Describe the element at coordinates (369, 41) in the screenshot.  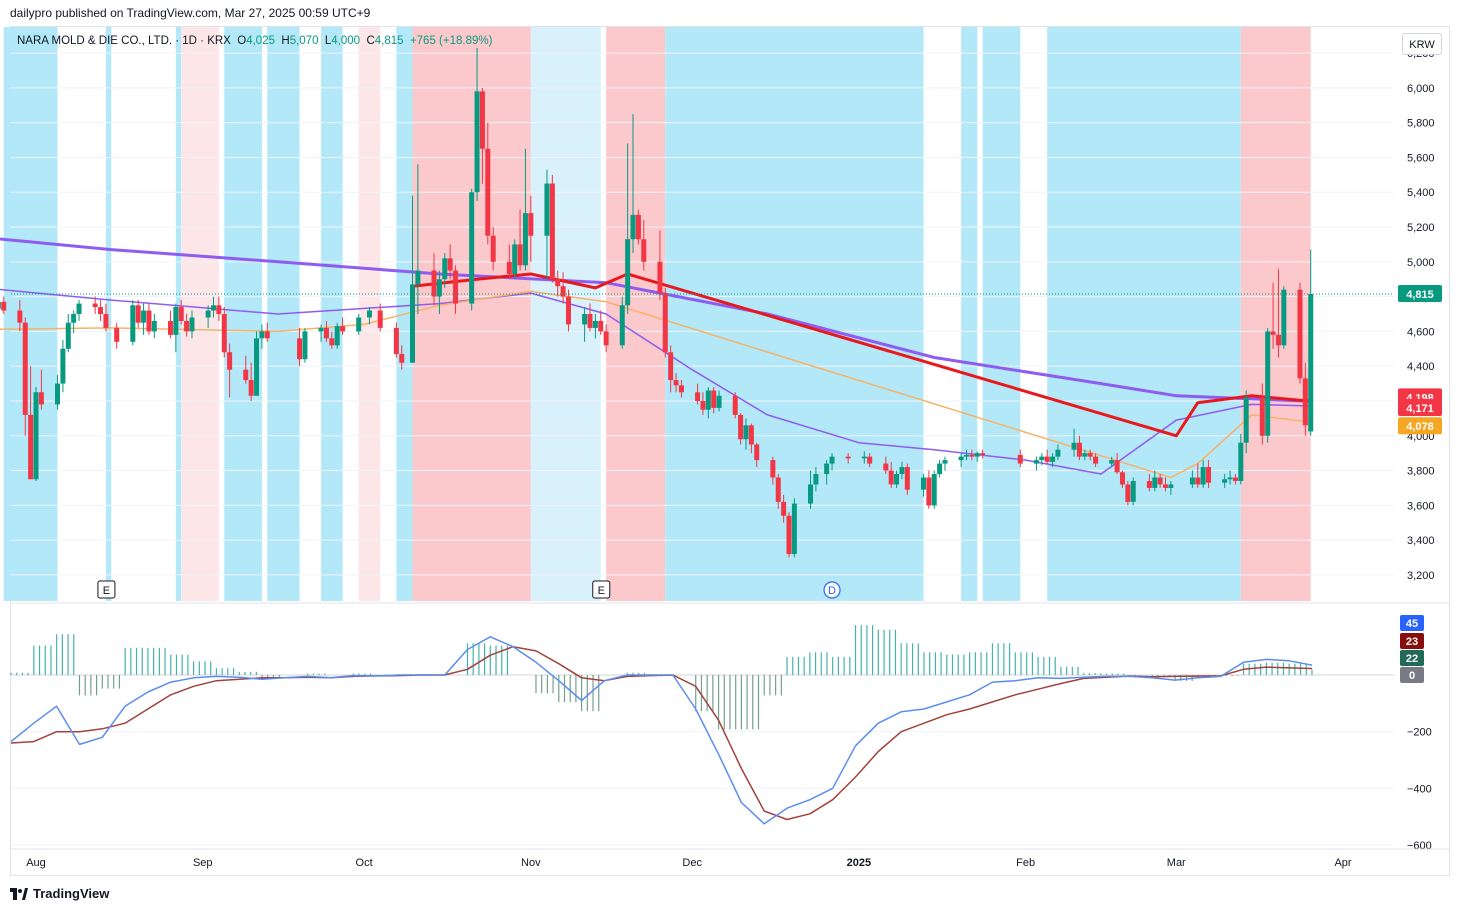
I see `legend-close-key: C` at that location.